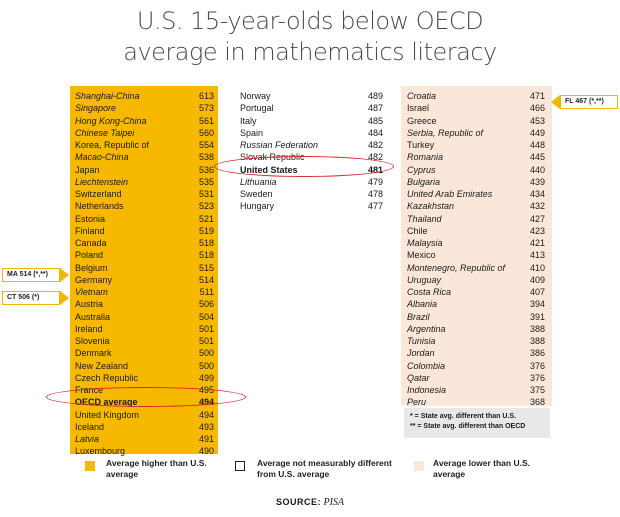 The height and width of the screenshot is (517, 620). What do you see at coordinates (91, 267) in the screenshot?
I see `country-name: Belgium` at bounding box center [91, 267].